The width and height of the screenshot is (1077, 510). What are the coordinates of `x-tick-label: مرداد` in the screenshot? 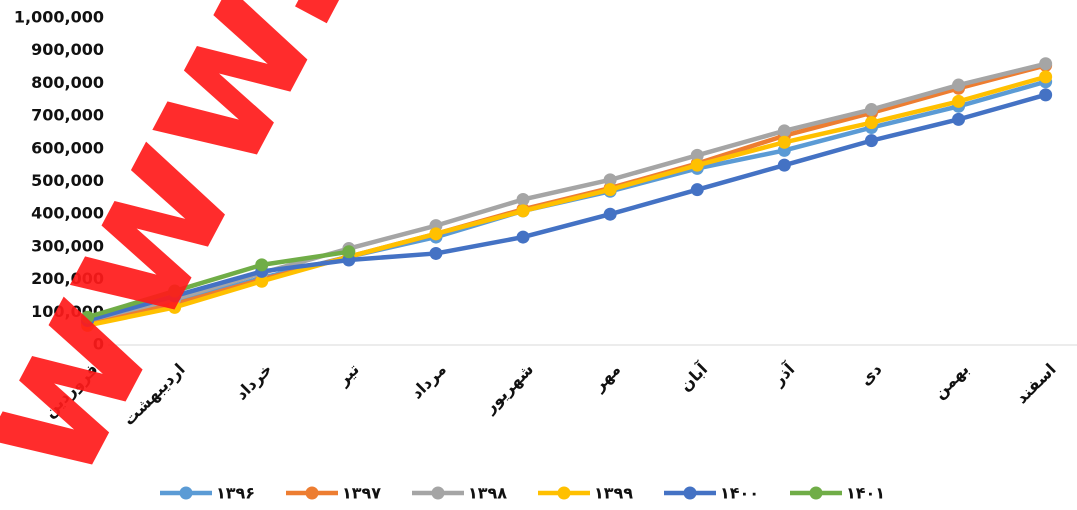 It's located at (428, 381).